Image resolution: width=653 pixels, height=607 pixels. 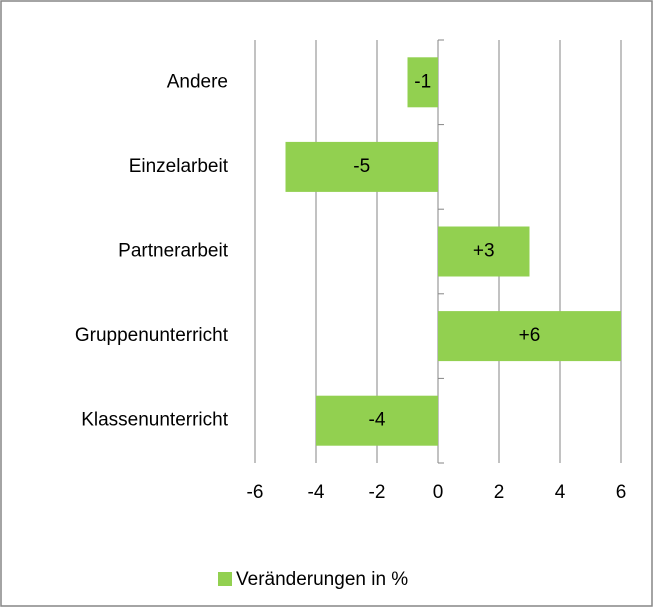 What do you see at coordinates (152, 335) in the screenshot?
I see `y-tick-label: Gruppenunterricht` at bounding box center [152, 335].